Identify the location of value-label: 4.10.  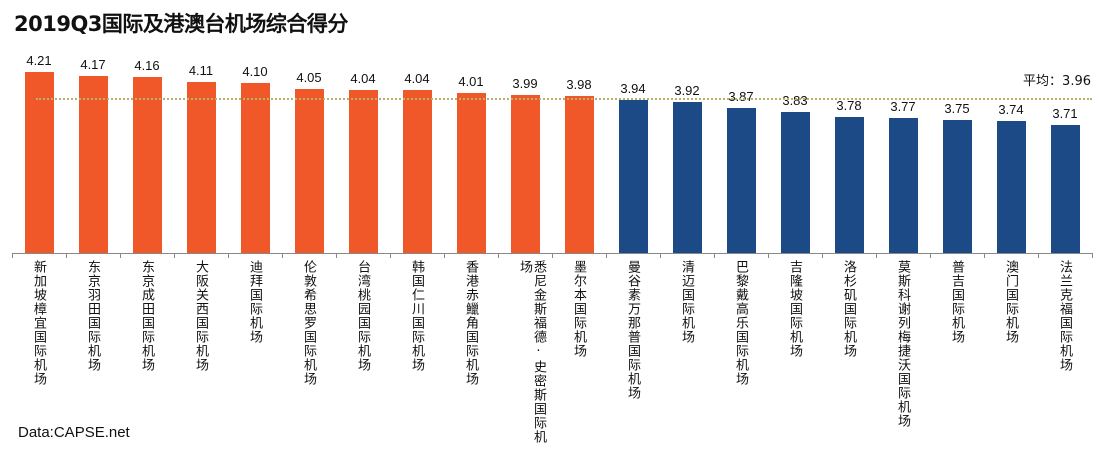
(255, 72).